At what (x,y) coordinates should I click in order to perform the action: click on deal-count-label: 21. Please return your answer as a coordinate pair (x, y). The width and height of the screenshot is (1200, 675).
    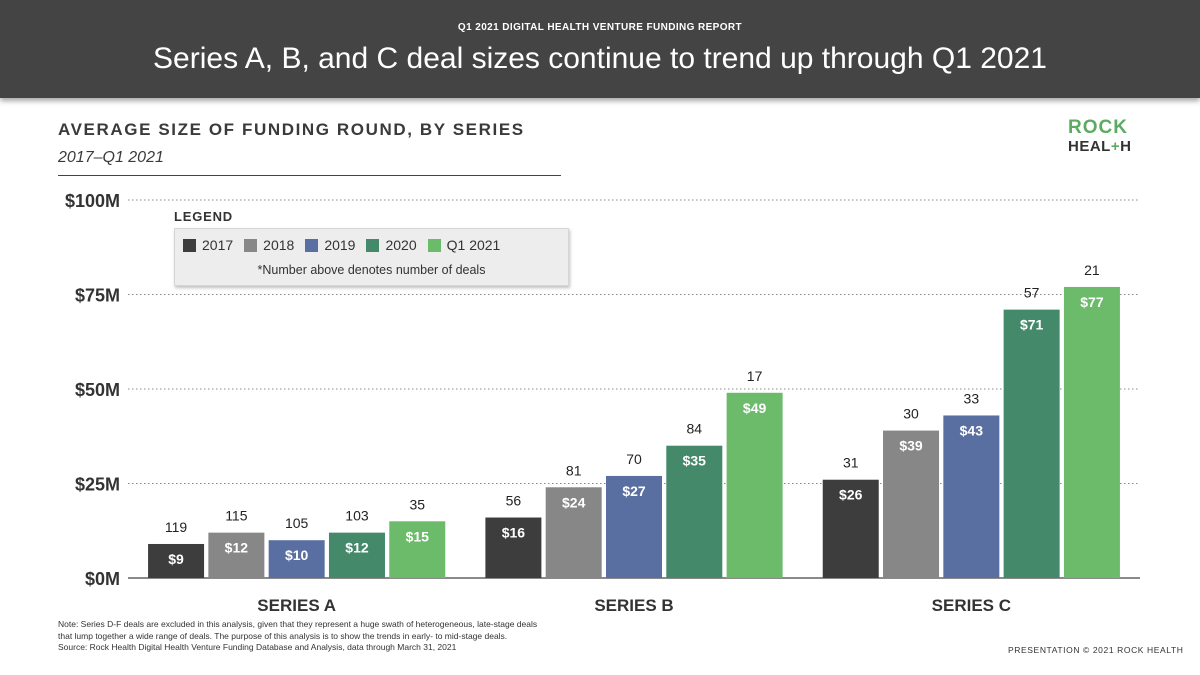
    Looking at the image, I should click on (1092, 270).